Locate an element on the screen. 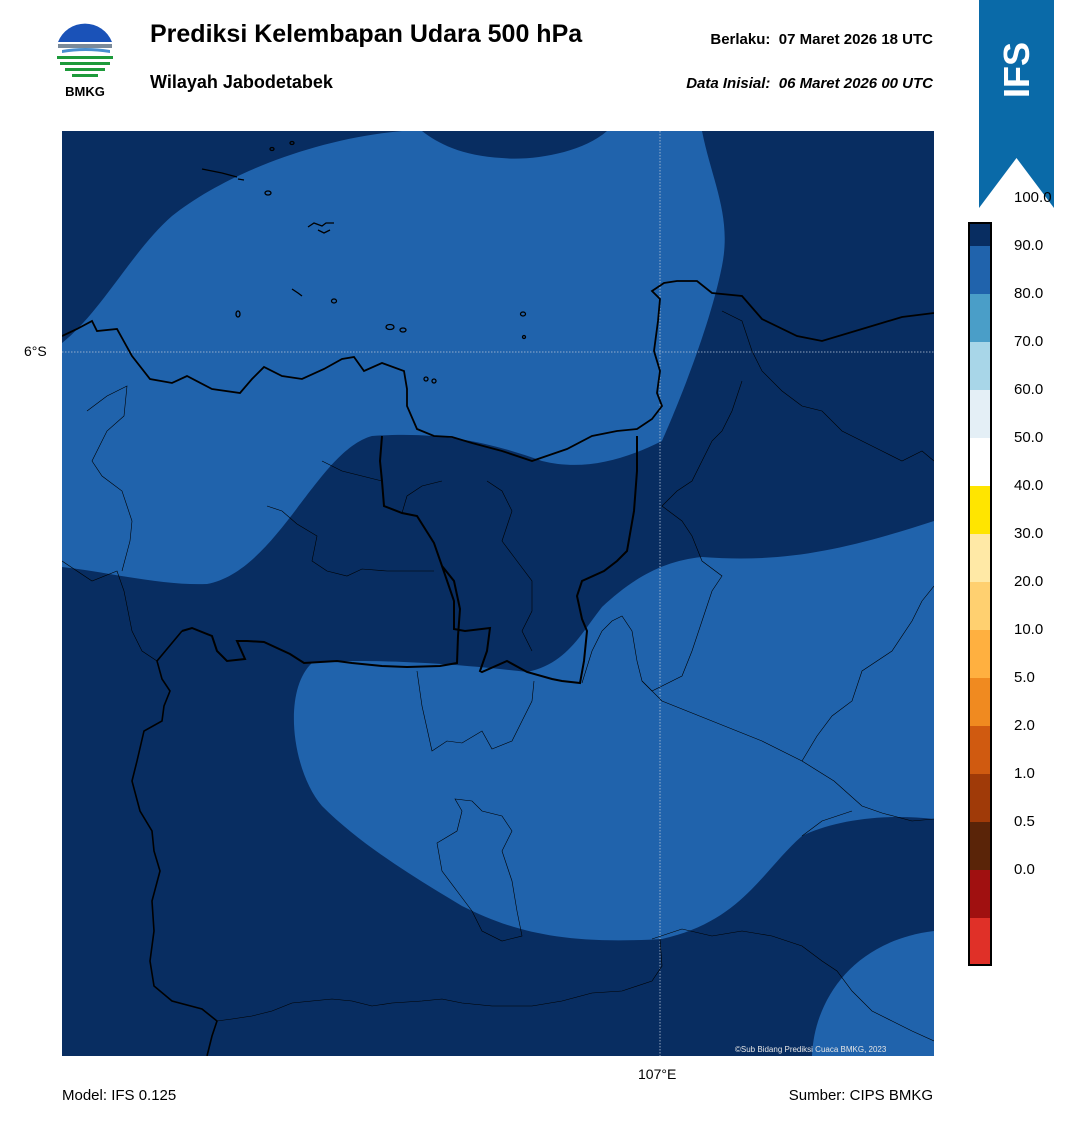 The image size is (1081, 1128). colorbar-tick-label: 30.0 is located at coordinates (1029, 533).